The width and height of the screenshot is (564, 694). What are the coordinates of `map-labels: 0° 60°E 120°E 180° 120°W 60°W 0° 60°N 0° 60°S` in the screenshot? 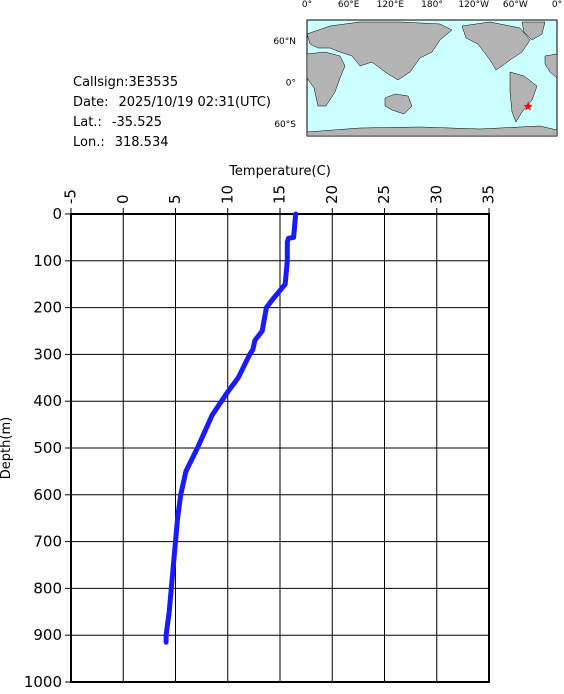 It's located at (417, 65).